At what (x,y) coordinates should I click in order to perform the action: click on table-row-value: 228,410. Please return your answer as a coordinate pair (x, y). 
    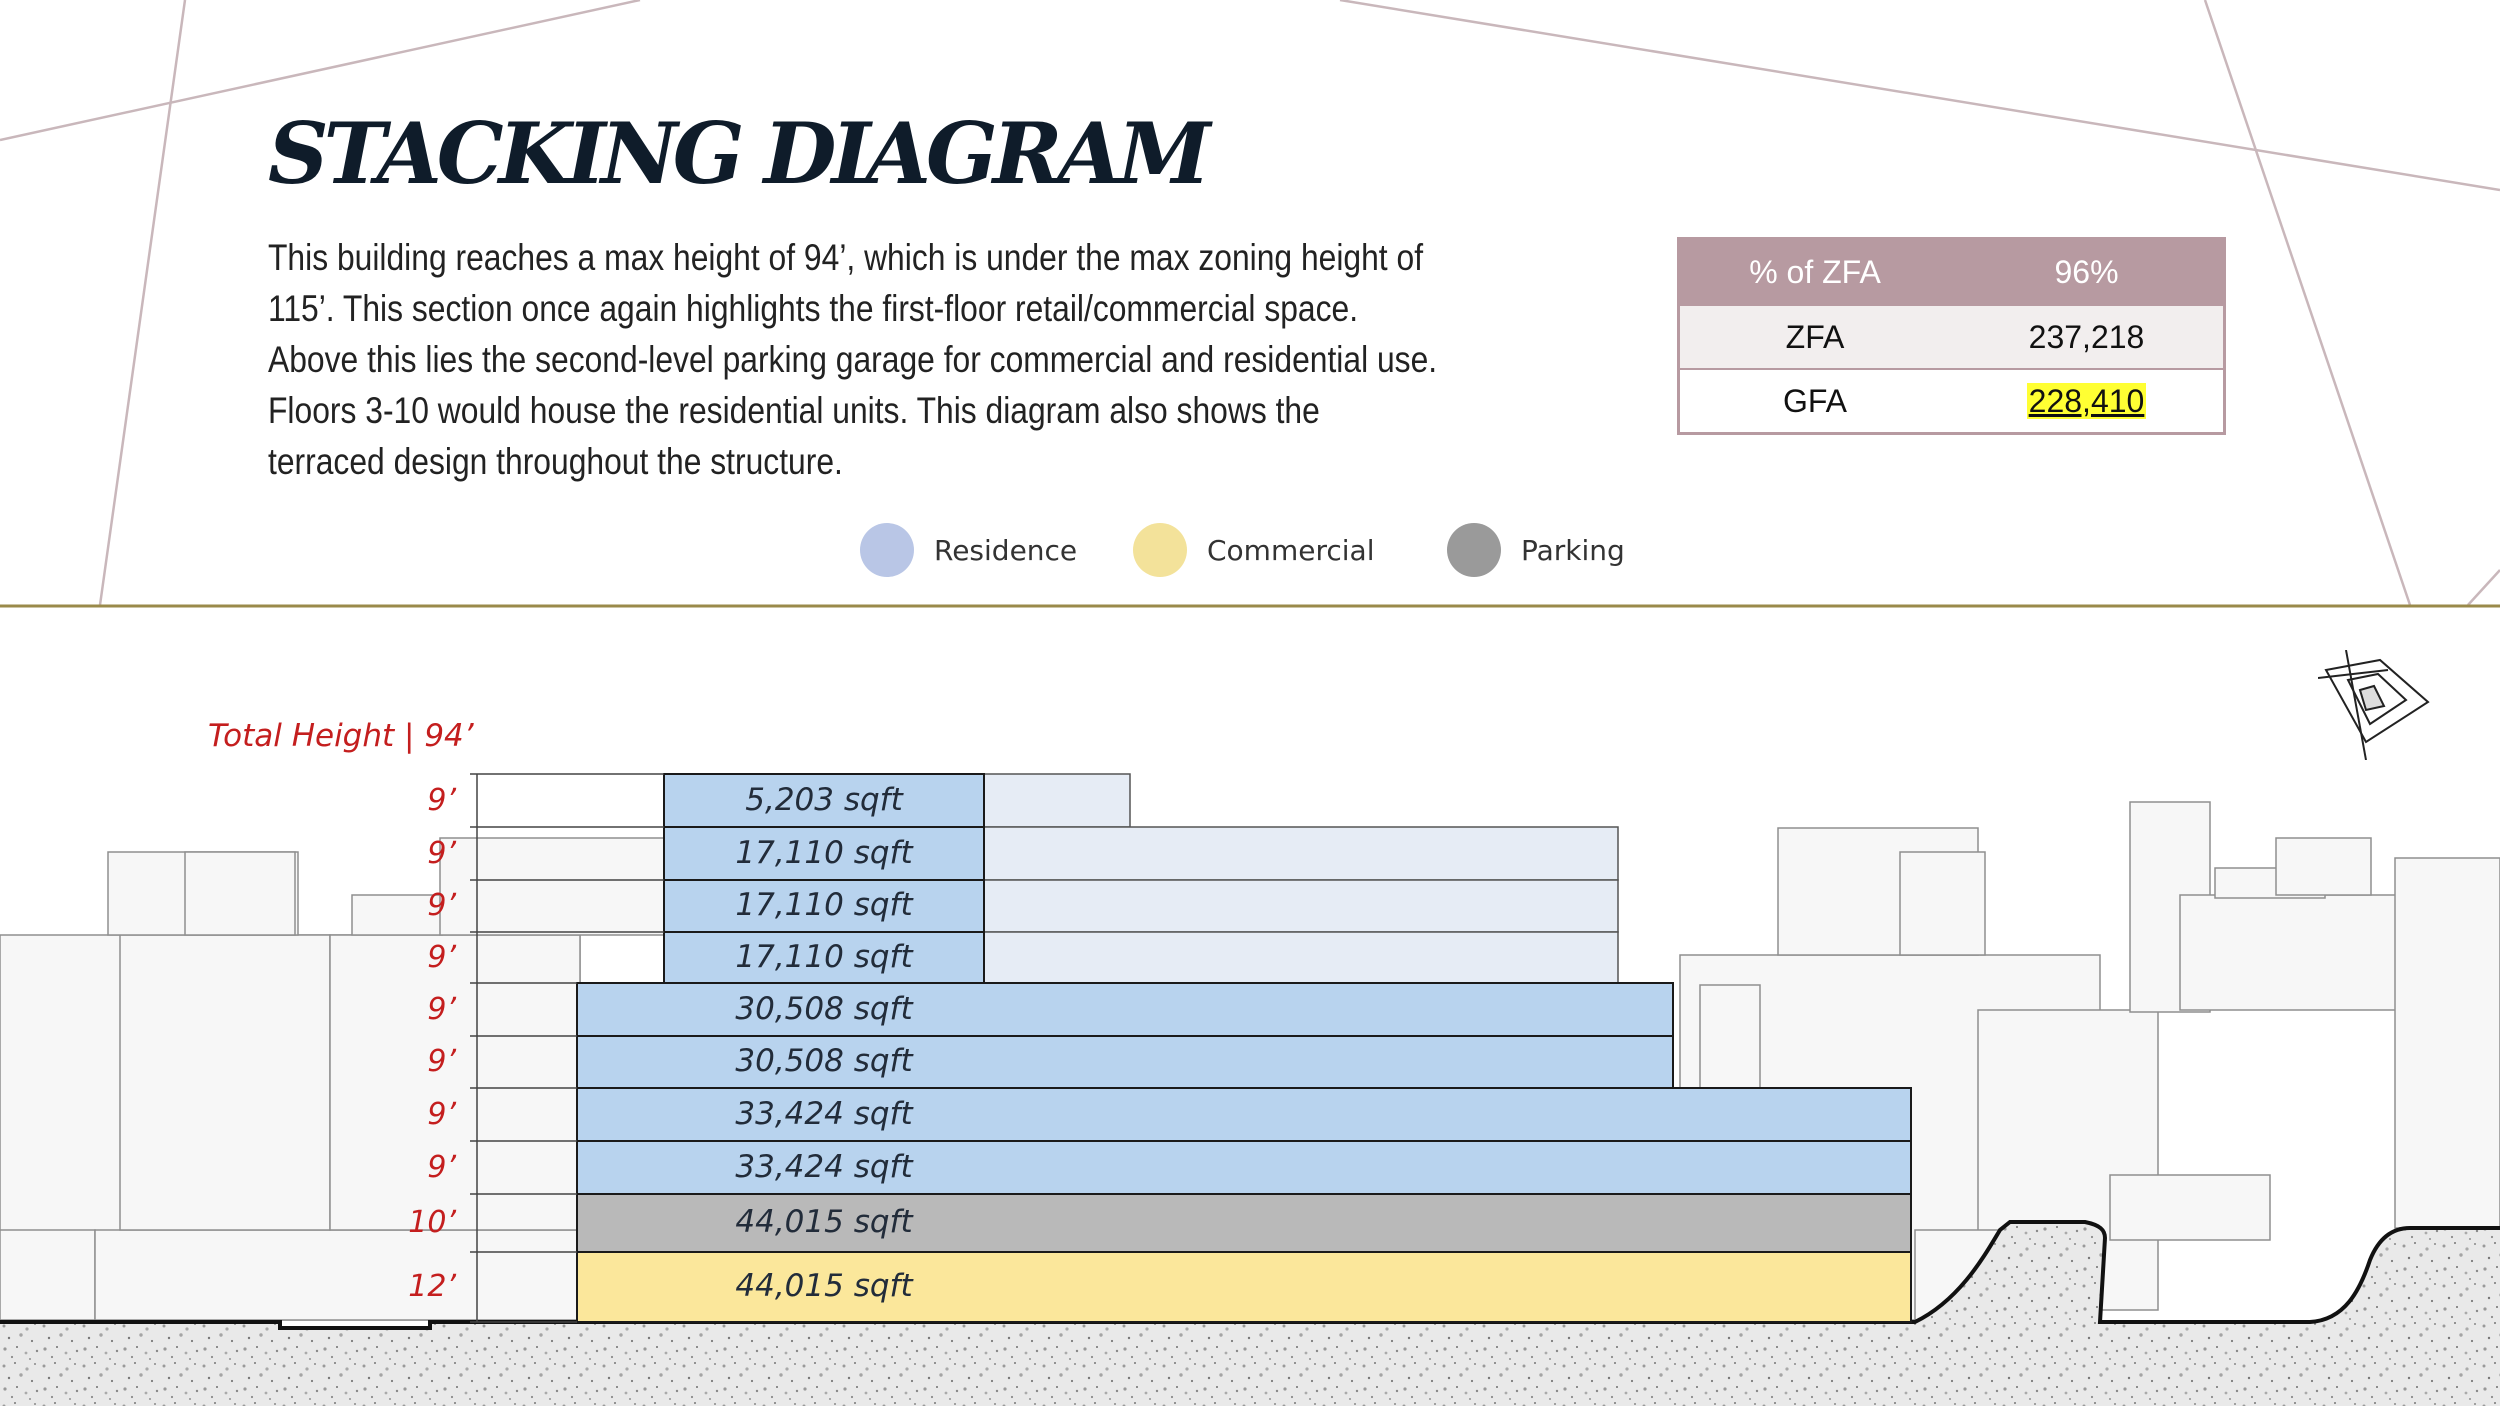
    Looking at the image, I should click on (2087, 401).